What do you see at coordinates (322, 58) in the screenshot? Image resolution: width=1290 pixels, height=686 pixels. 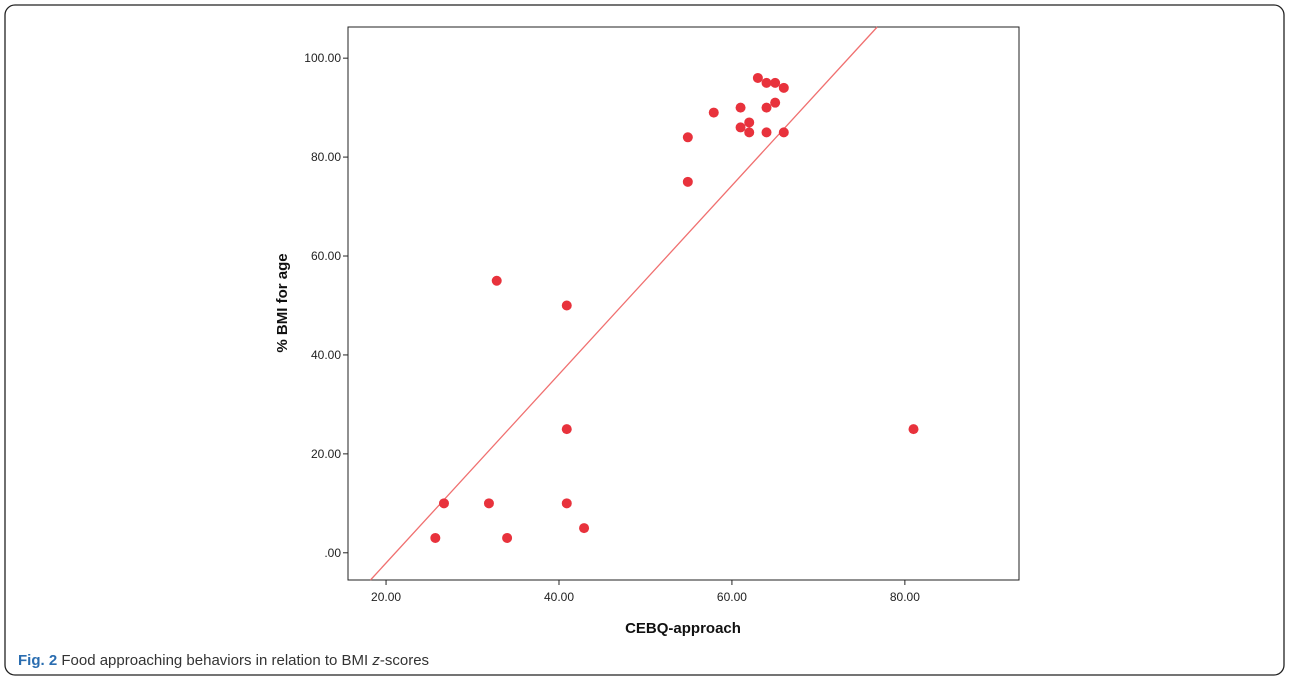 I see `y-tick-label: 100.00` at bounding box center [322, 58].